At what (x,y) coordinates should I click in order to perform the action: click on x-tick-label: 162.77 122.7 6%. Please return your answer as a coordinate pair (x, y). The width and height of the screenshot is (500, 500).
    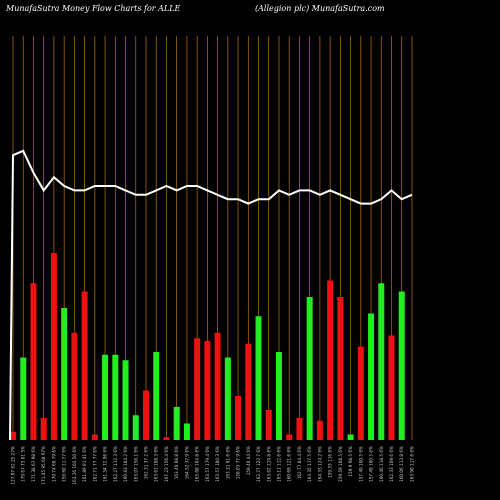
    Looking at the image, I should click on (258, 464).